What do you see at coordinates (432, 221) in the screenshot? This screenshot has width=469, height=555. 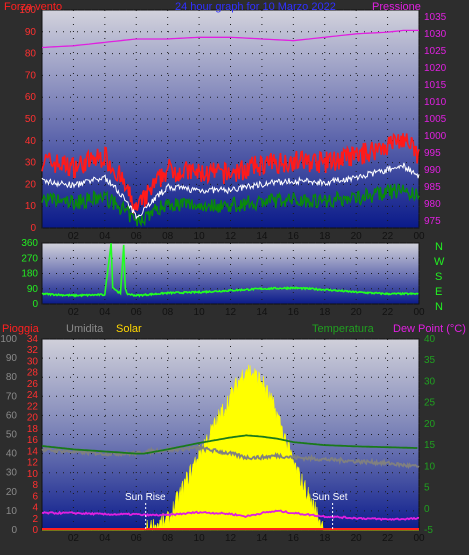 I see `pressure-tick-label: 975` at bounding box center [432, 221].